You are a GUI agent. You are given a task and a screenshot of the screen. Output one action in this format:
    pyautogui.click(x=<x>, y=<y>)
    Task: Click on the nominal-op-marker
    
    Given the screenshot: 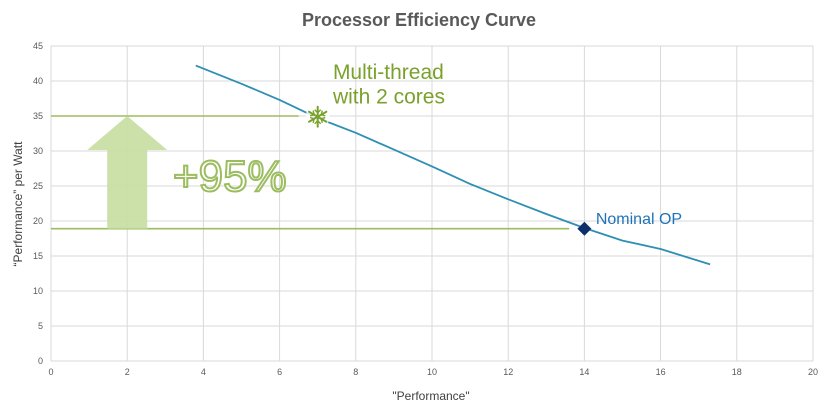 What is the action you would take?
    pyautogui.click(x=584, y=228)
    